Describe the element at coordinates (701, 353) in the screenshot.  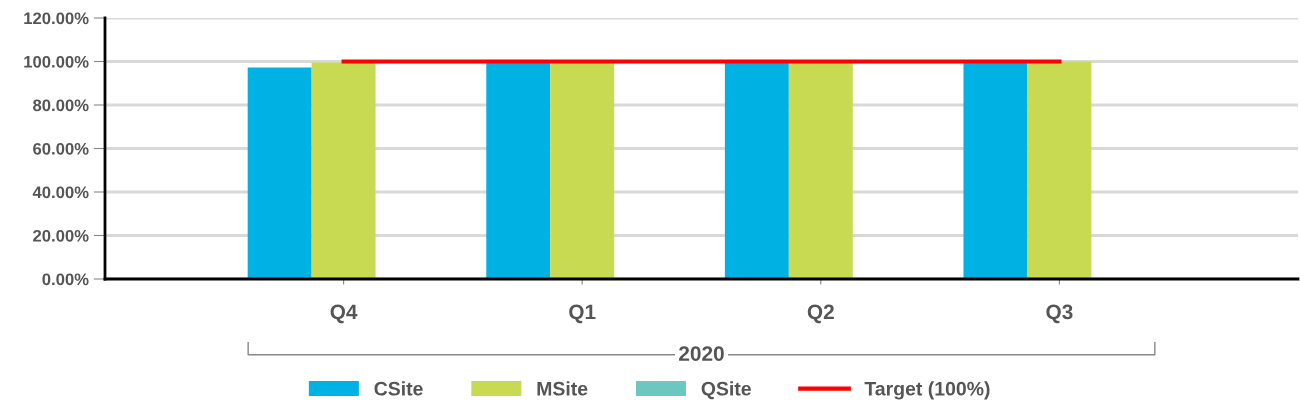
I see `x-axis-title: 2020` at that location.